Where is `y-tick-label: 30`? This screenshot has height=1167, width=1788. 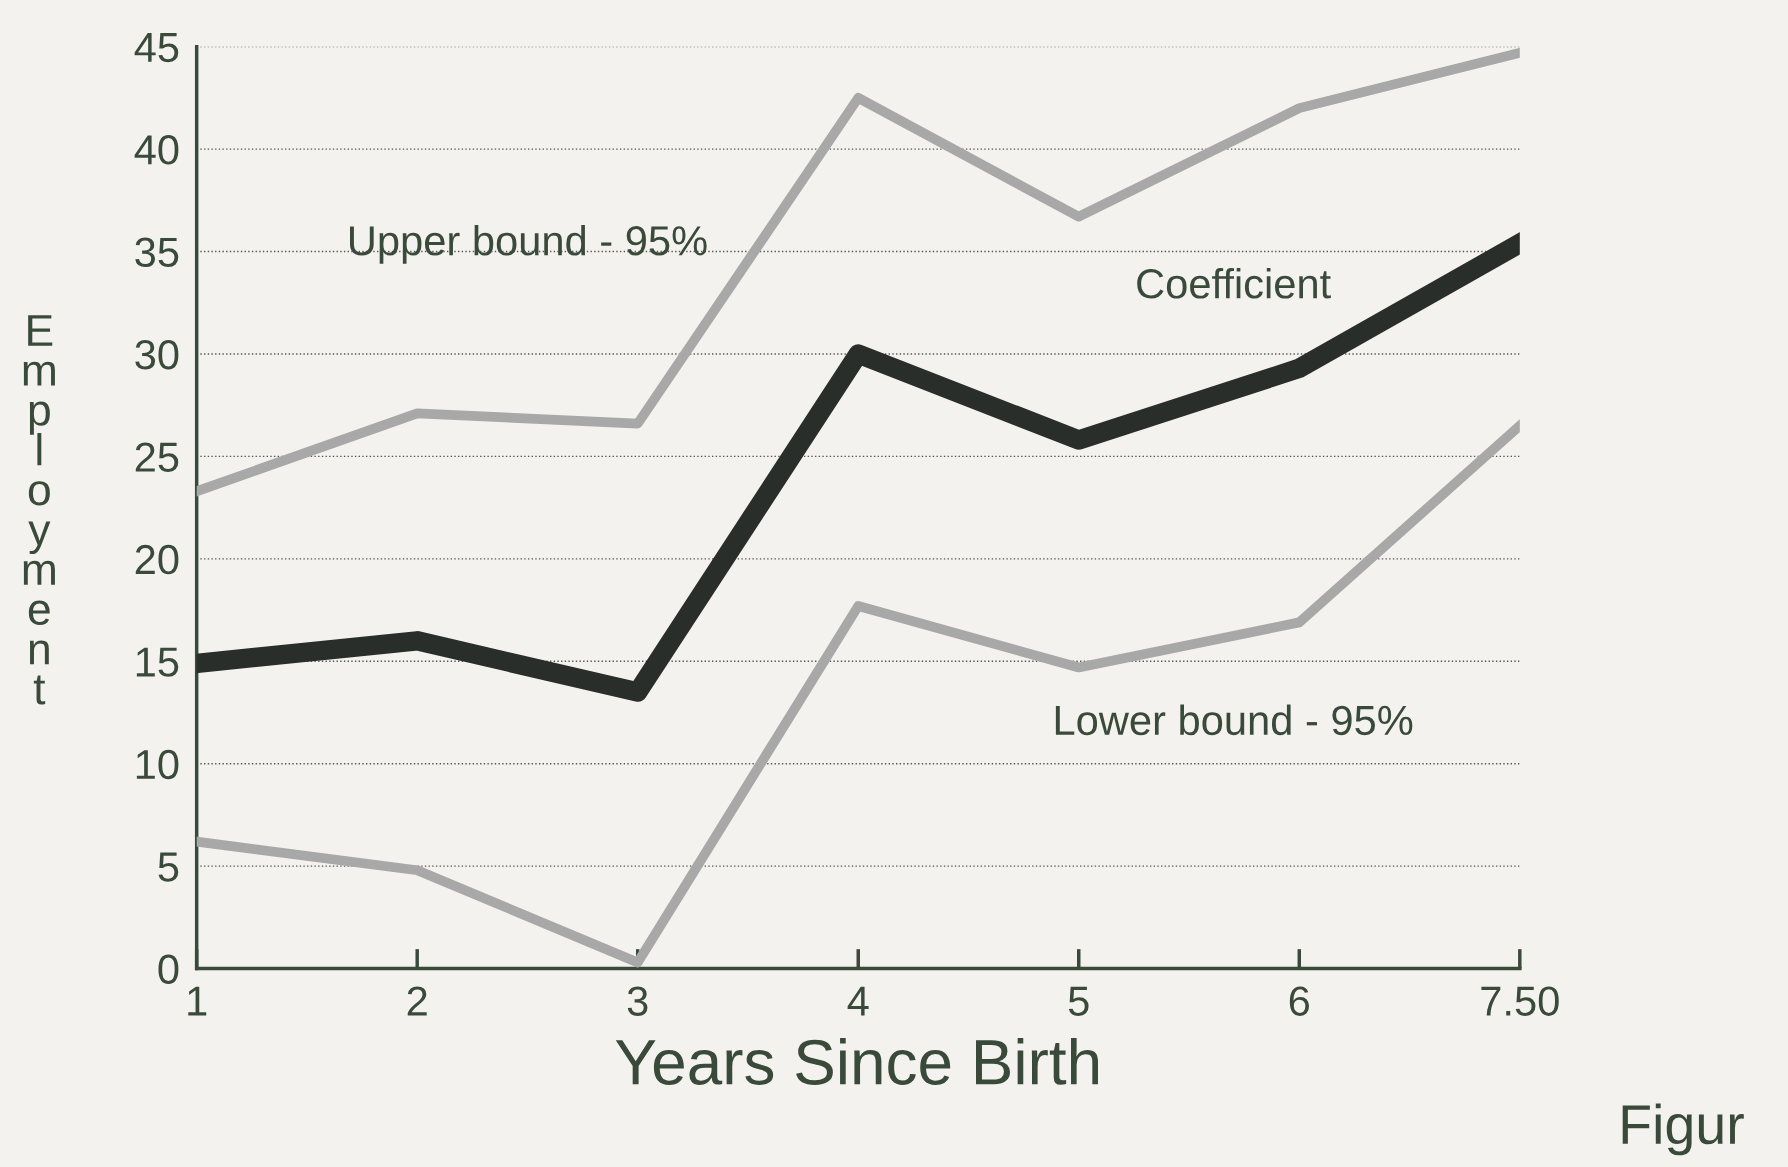
y-tick-label: 30 is located at coordinates (157, 354).